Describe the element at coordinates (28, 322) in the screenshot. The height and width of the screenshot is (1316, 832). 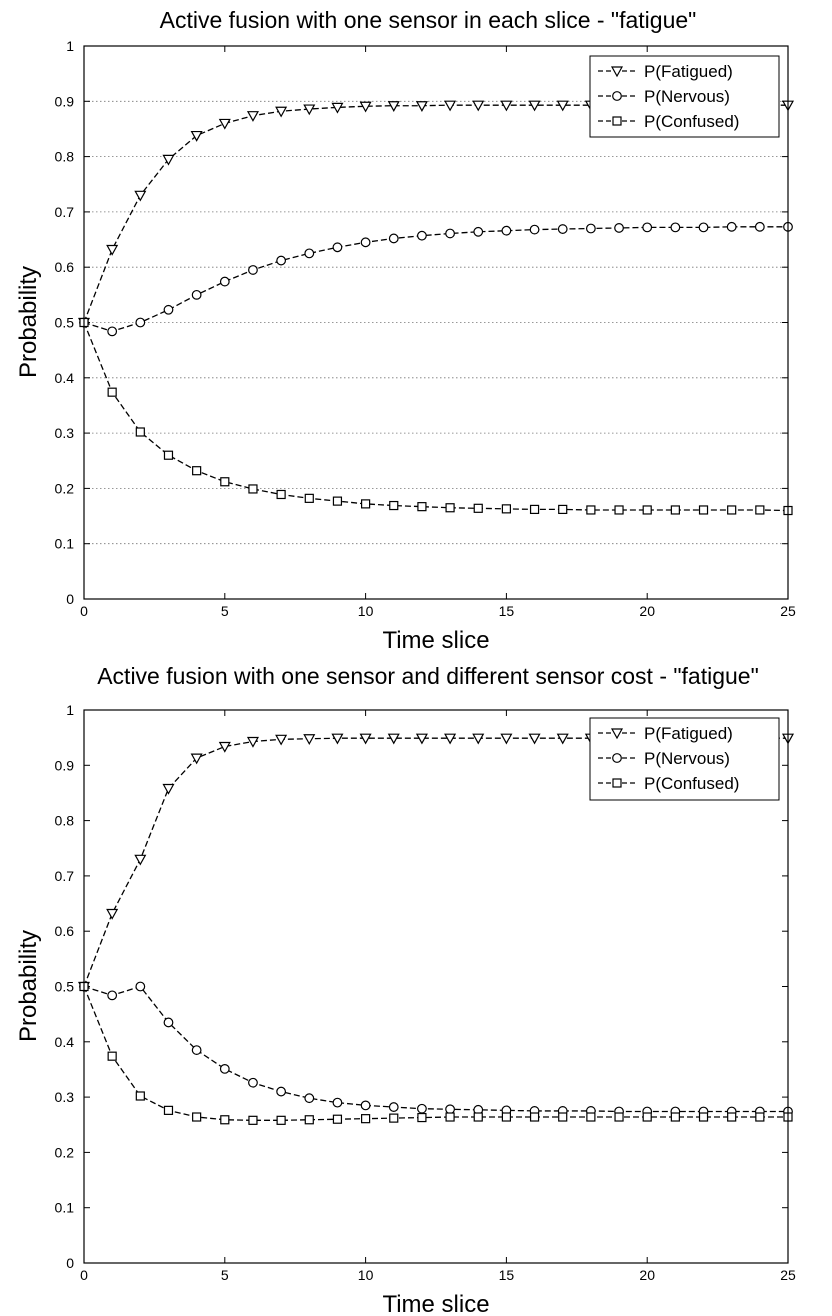
I see `y-axis-label: Probability` at that location.